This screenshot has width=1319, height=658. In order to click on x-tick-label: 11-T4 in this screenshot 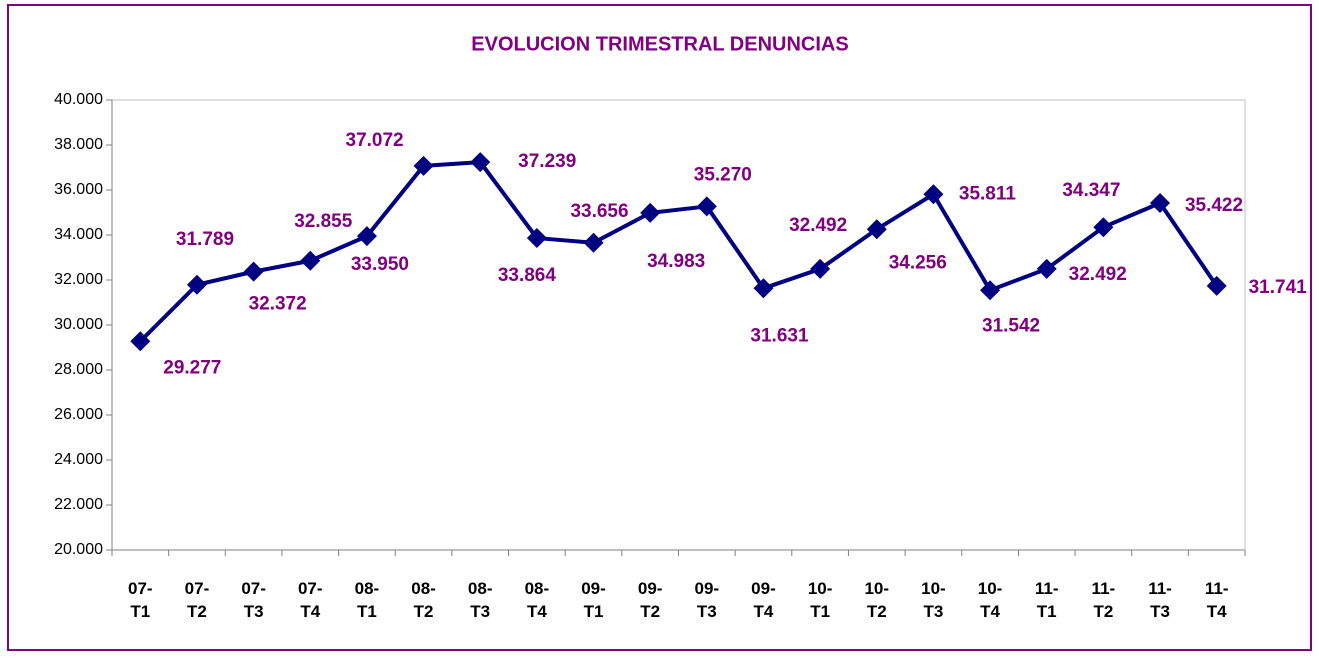, I will do `click(1216, 600)`.